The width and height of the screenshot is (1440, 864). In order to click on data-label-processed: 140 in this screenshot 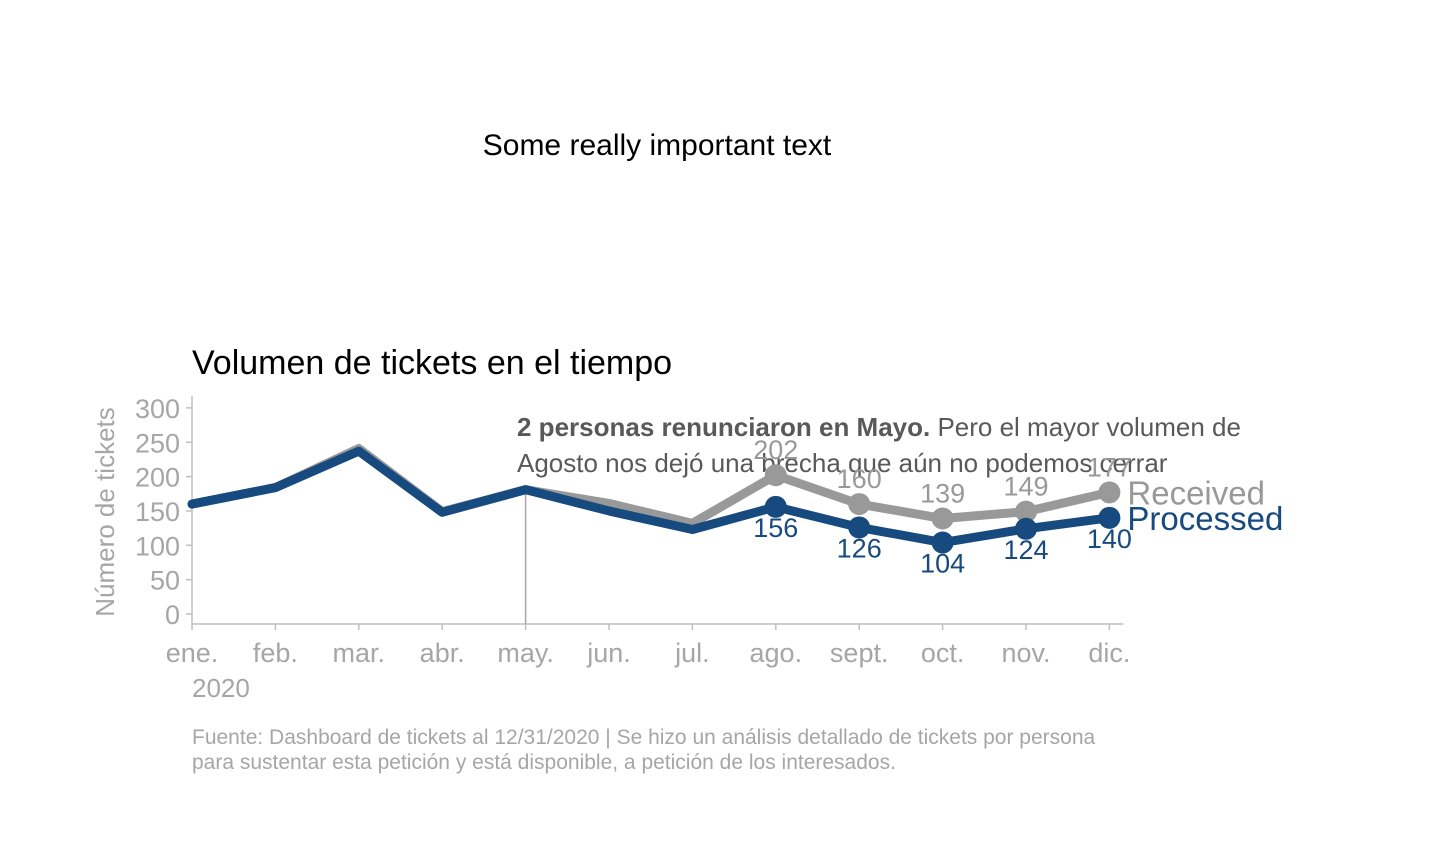, I will do `click(1109, 539)`.